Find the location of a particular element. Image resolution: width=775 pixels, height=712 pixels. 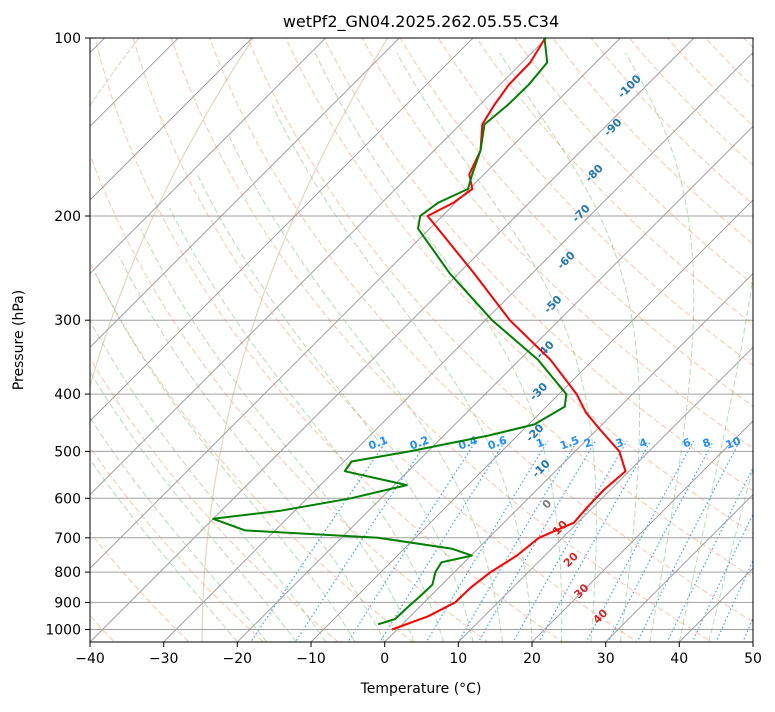

x-tick-label: −10 is located at coordinates (311, 659).